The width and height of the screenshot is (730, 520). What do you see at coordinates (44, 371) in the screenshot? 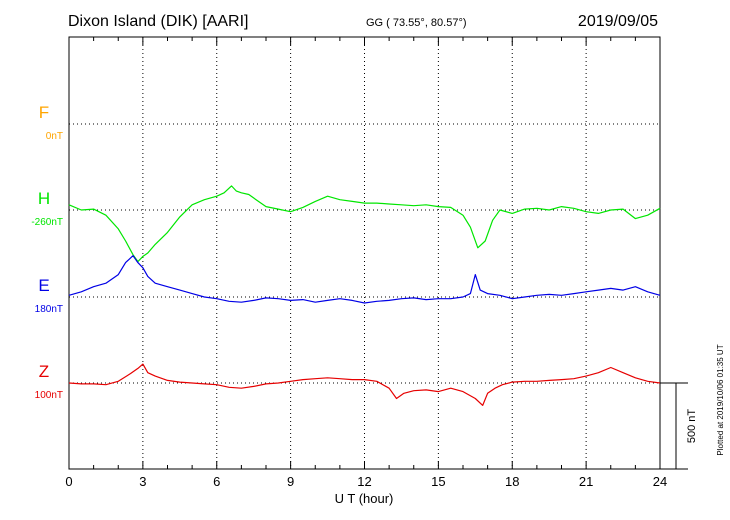
I see `series-name-z: Z` at bounding box center [44, 371].